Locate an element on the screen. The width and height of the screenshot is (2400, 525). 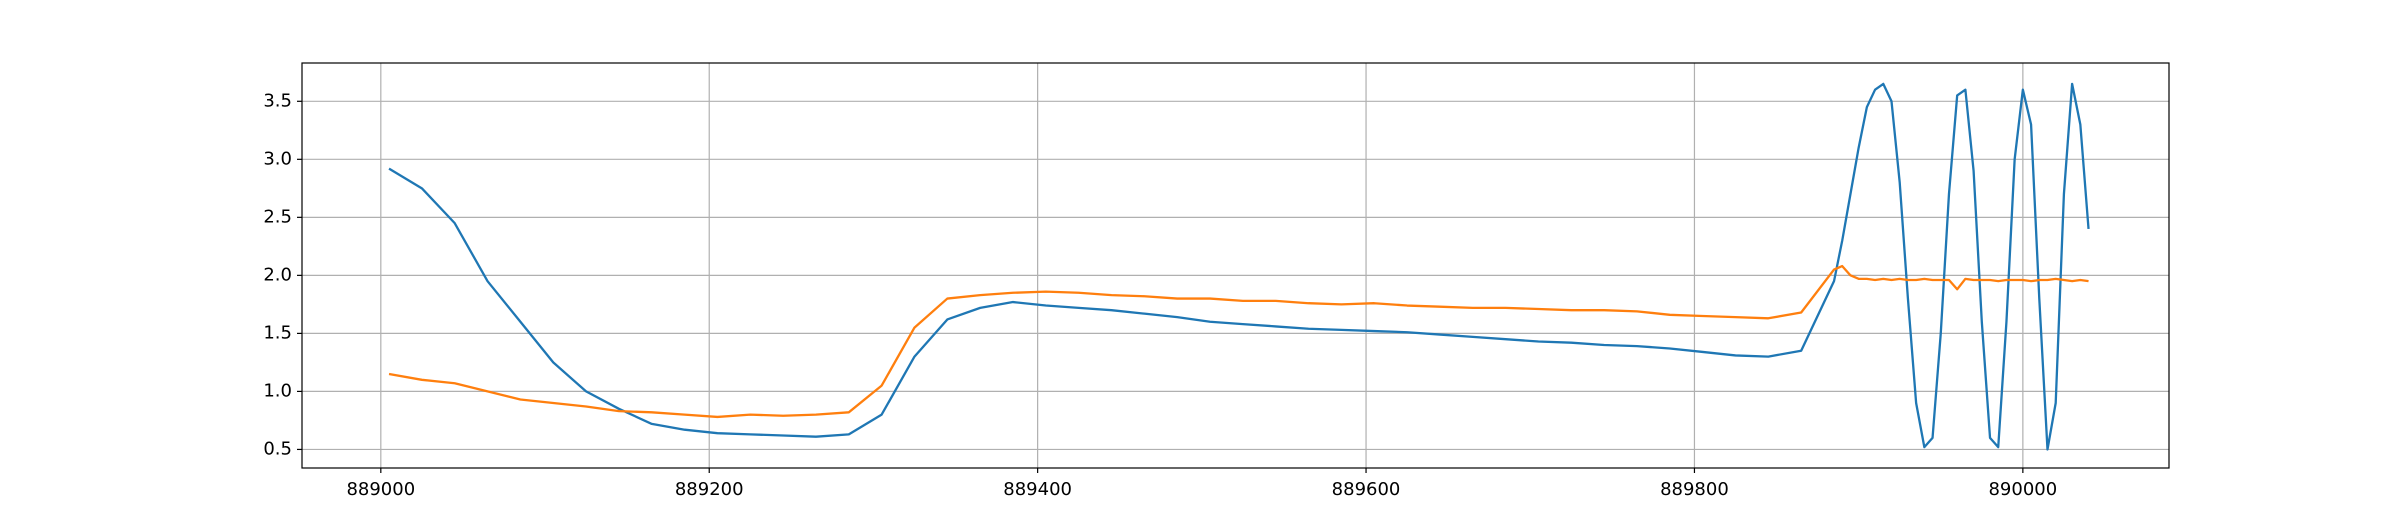
x-tick-label: 889800 is located at coordinates (1694, 489).